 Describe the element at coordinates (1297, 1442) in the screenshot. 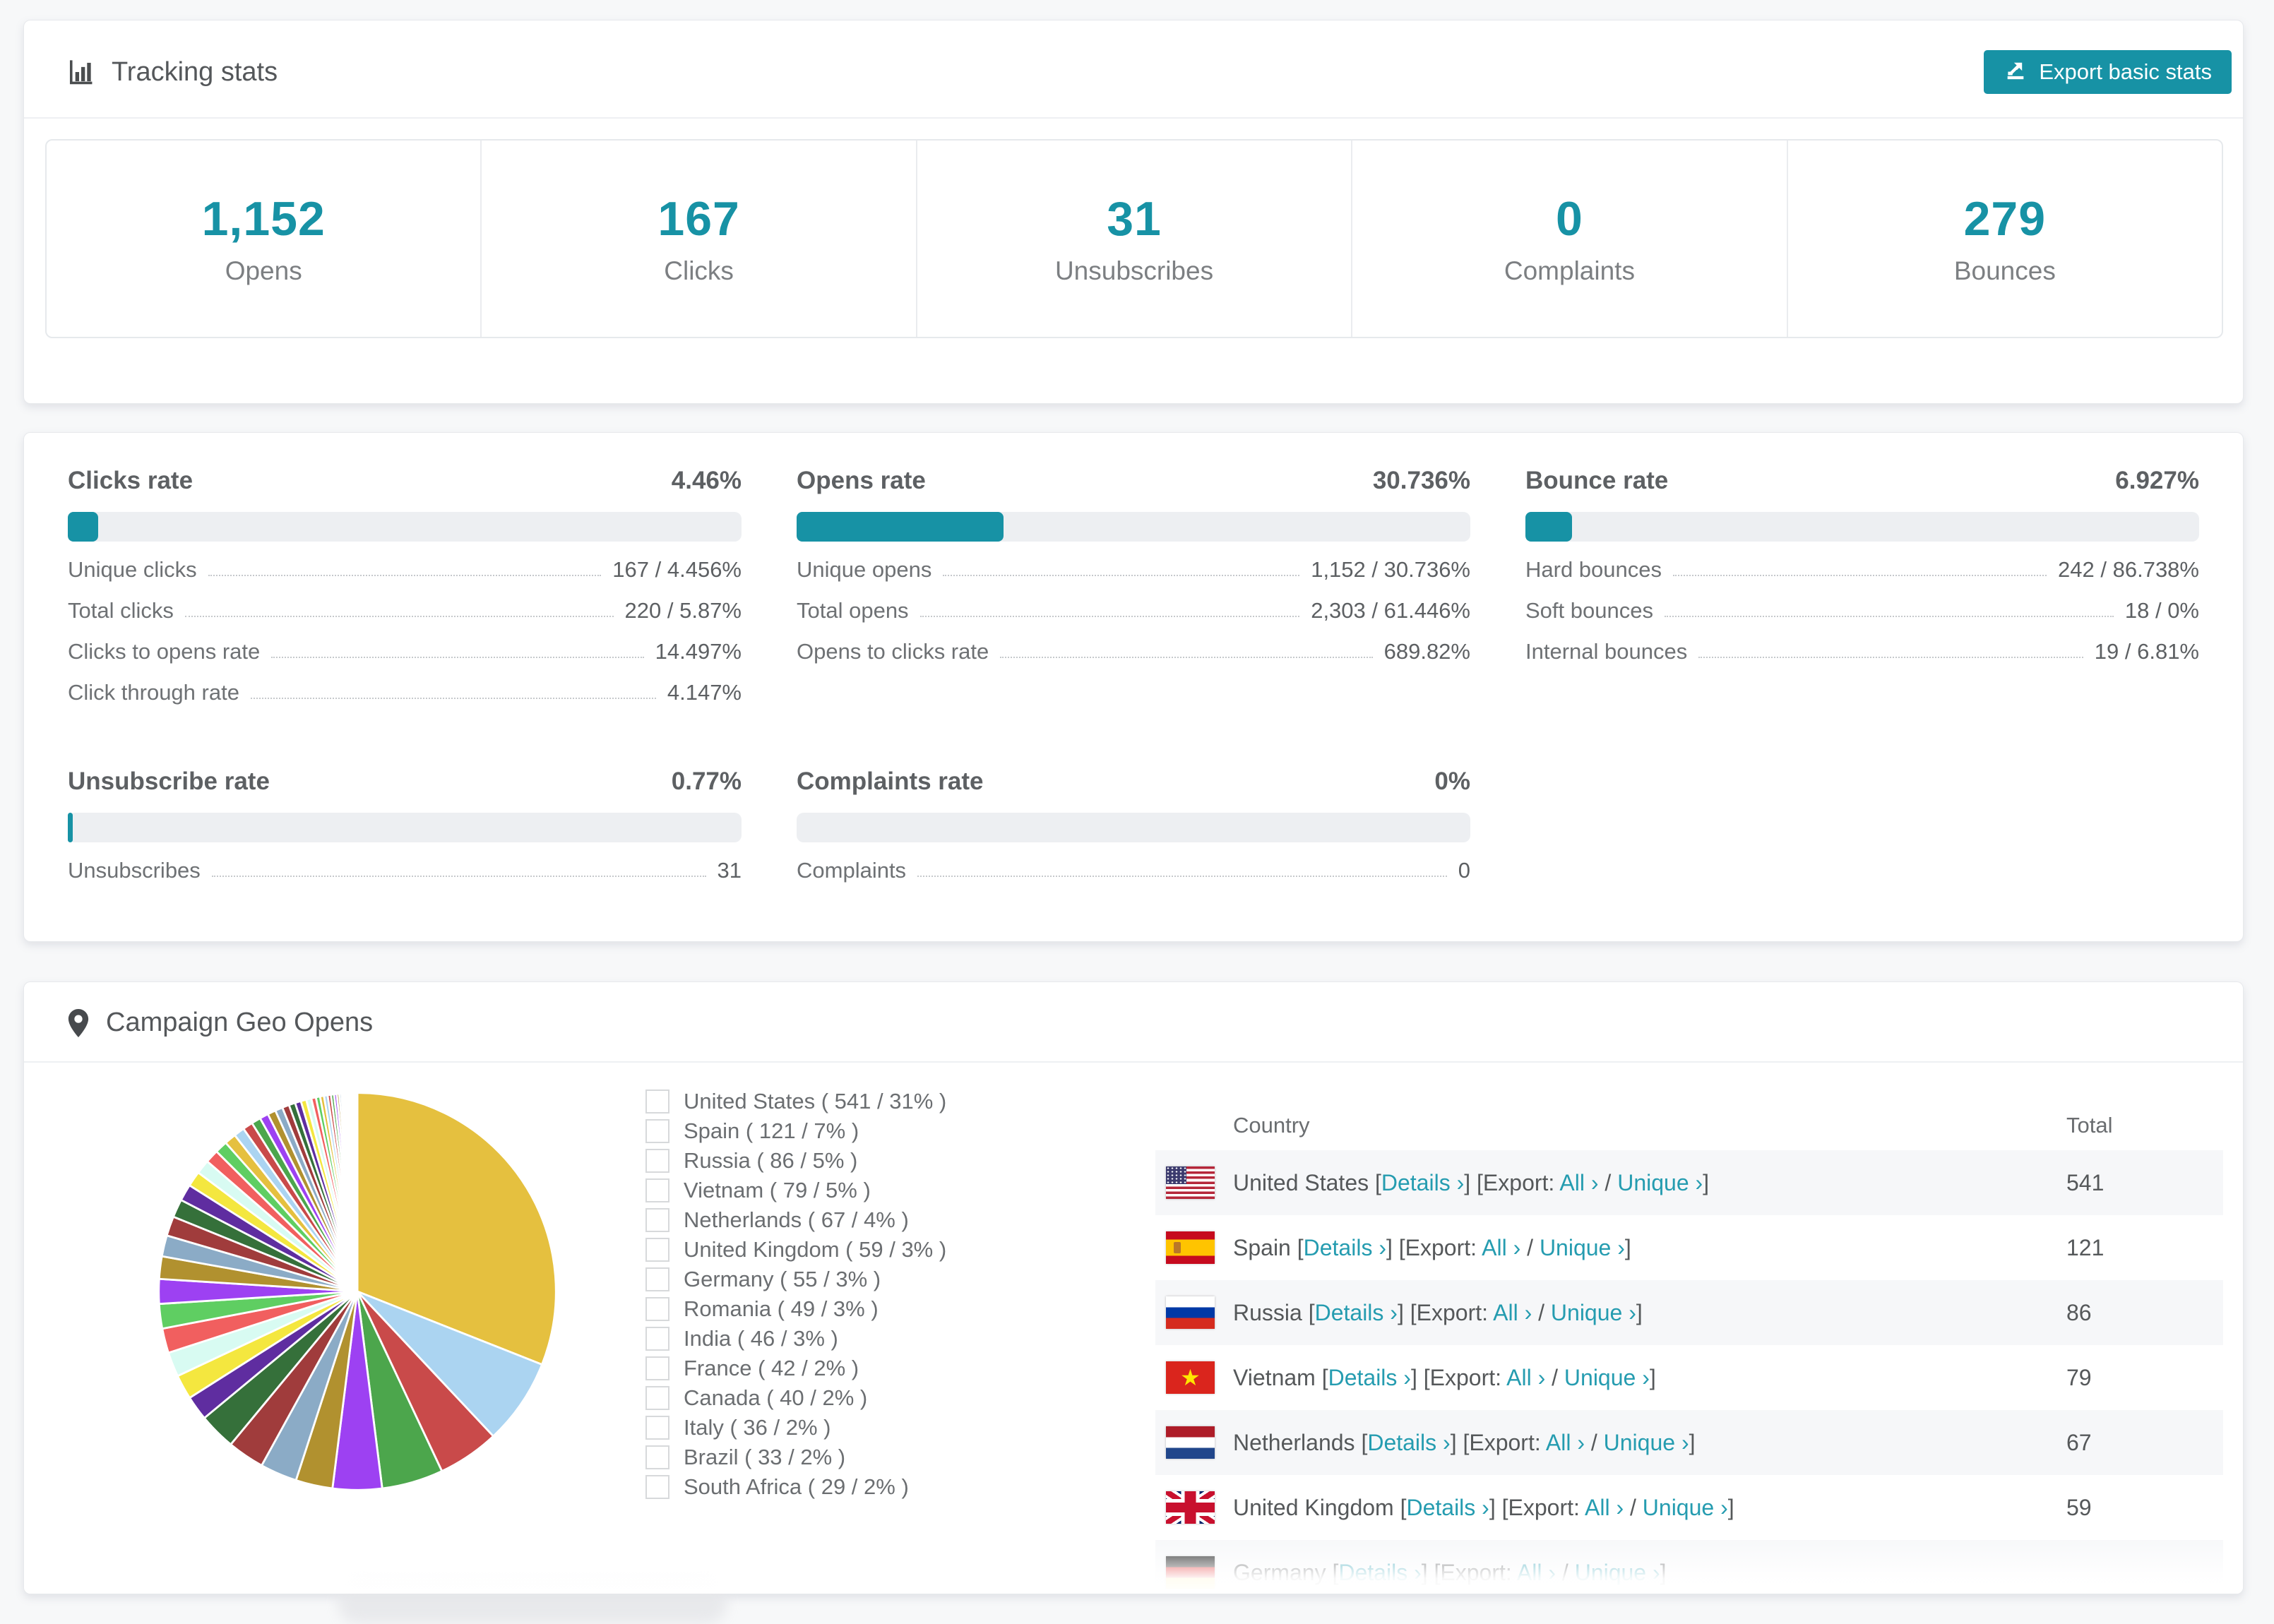

I see `country-name: Netherlands` at that location.